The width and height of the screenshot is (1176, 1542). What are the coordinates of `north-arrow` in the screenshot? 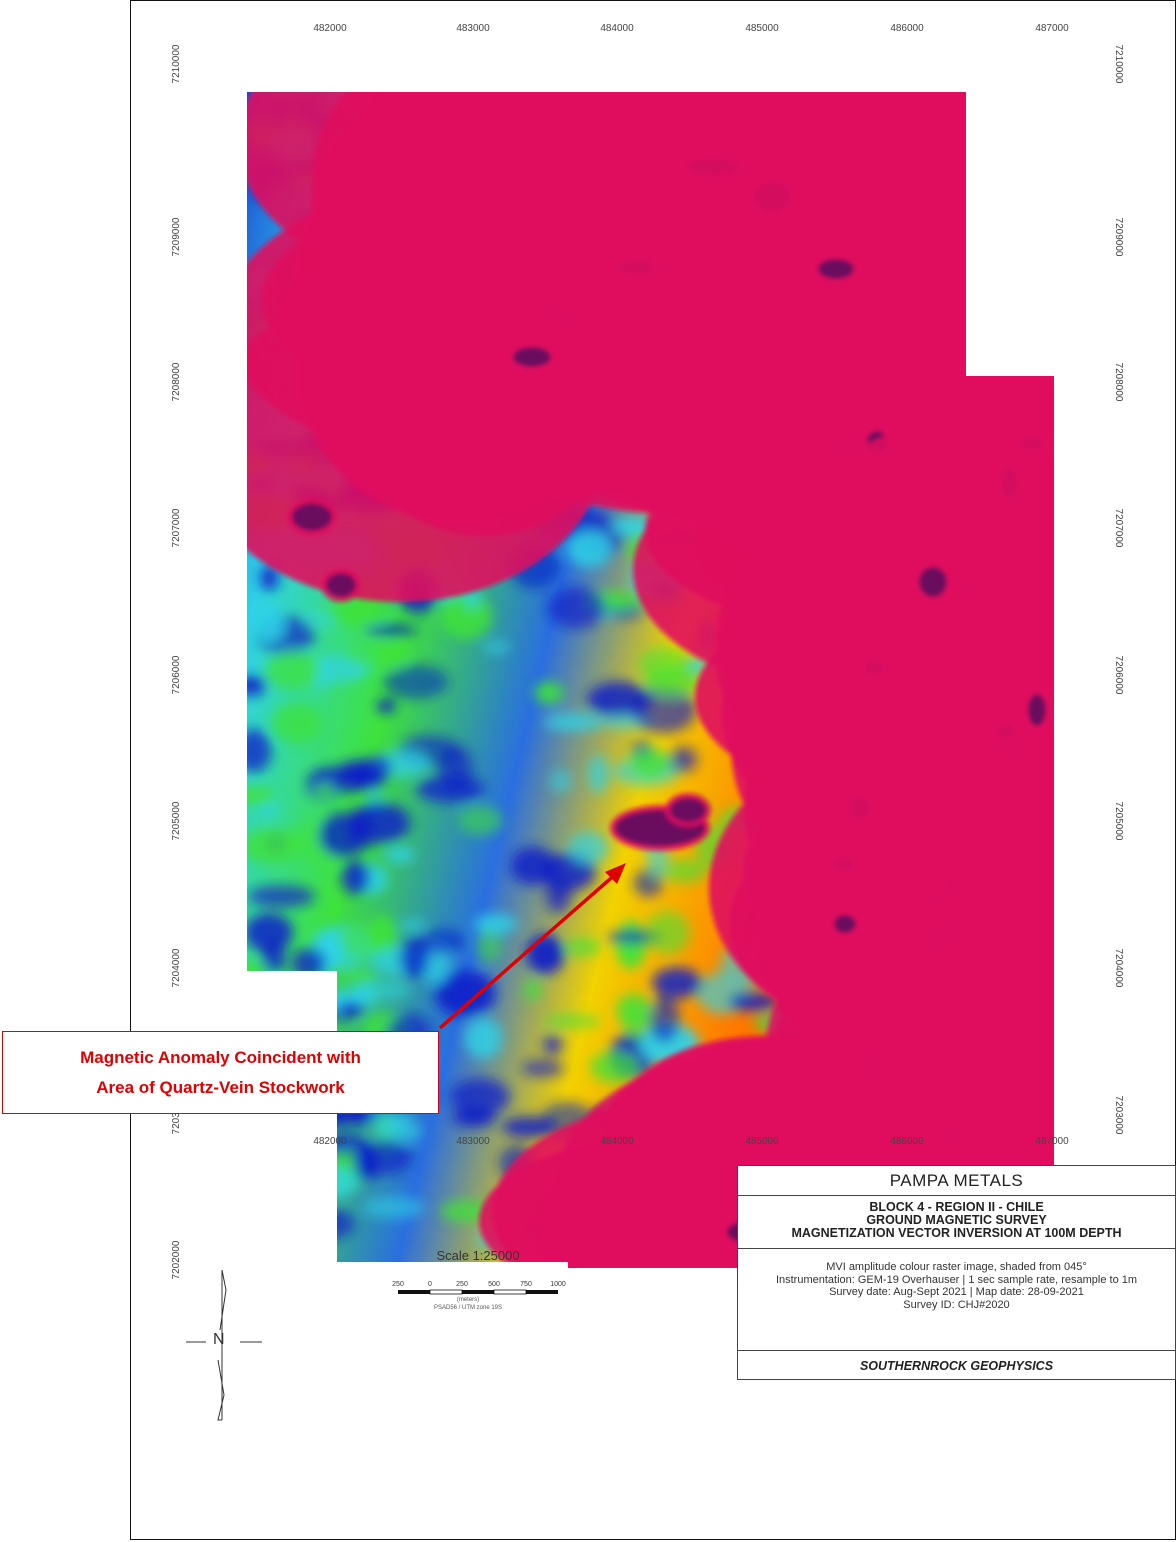 It's located at (224, 1345).